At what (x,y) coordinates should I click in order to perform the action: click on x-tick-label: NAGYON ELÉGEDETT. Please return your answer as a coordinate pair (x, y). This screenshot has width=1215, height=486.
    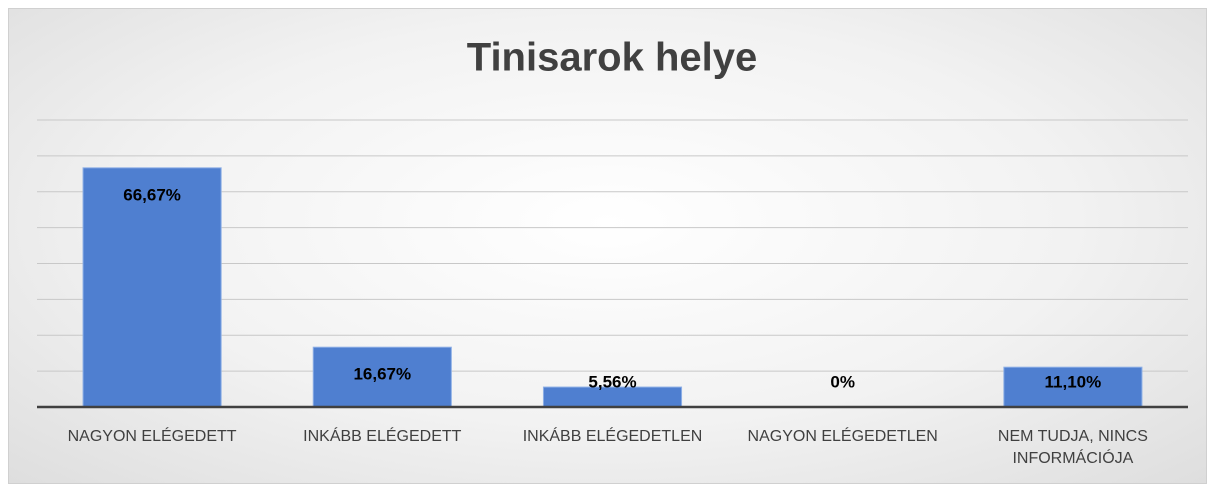
    Looking at the image, I should click on (152, 436).